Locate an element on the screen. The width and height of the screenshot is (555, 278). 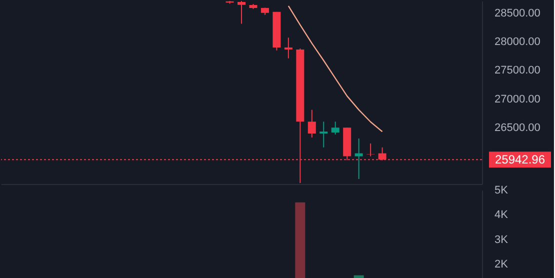
y-tick-label: 26500.00 is located at coordinates (517, 128).